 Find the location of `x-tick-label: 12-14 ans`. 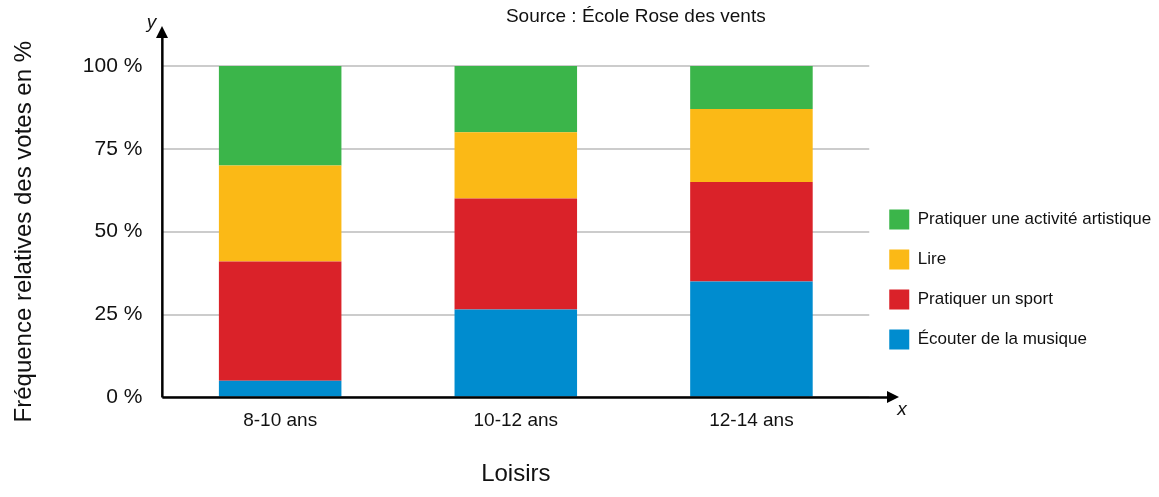

x-tick-label: 12-14 ans is located at coordinates (751, 420).